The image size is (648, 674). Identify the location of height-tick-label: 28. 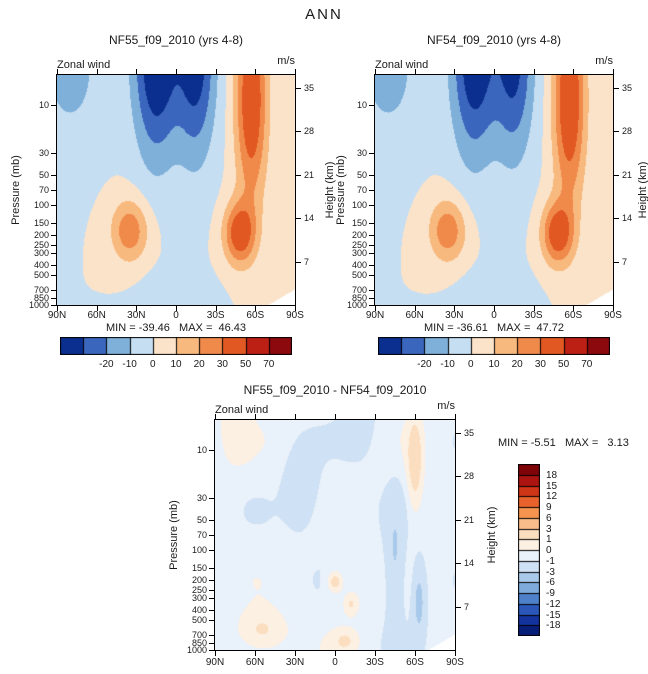
(627, 131).